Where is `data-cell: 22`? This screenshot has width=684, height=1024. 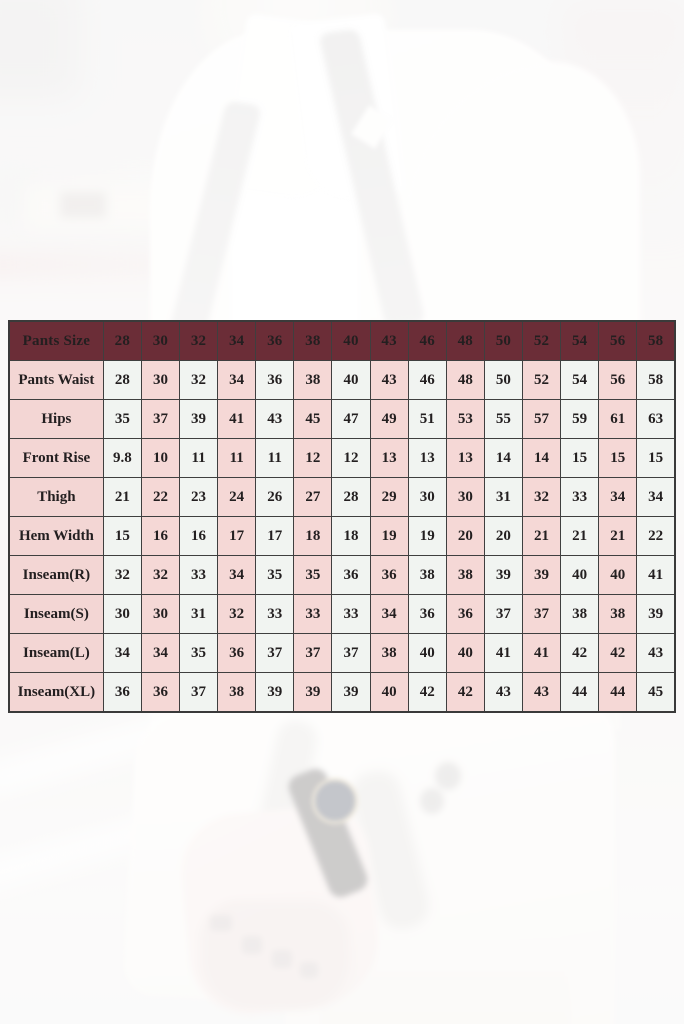 data-cell: 22 is located at coordinates (656, 536).